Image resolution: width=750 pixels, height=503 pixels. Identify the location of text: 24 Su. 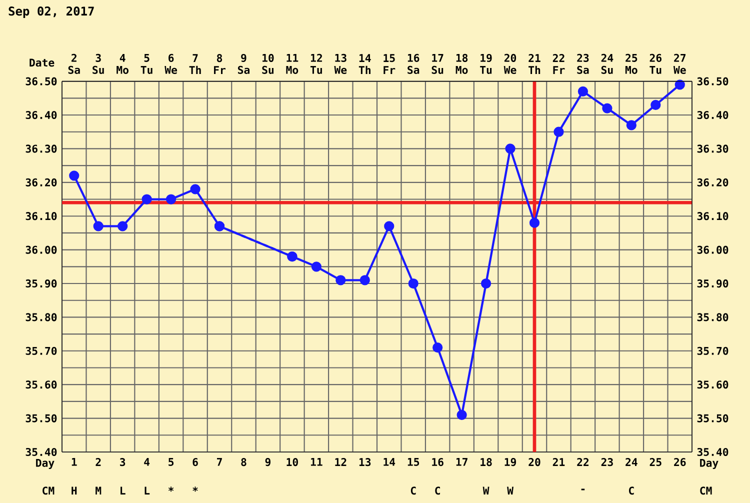
(607, 64).